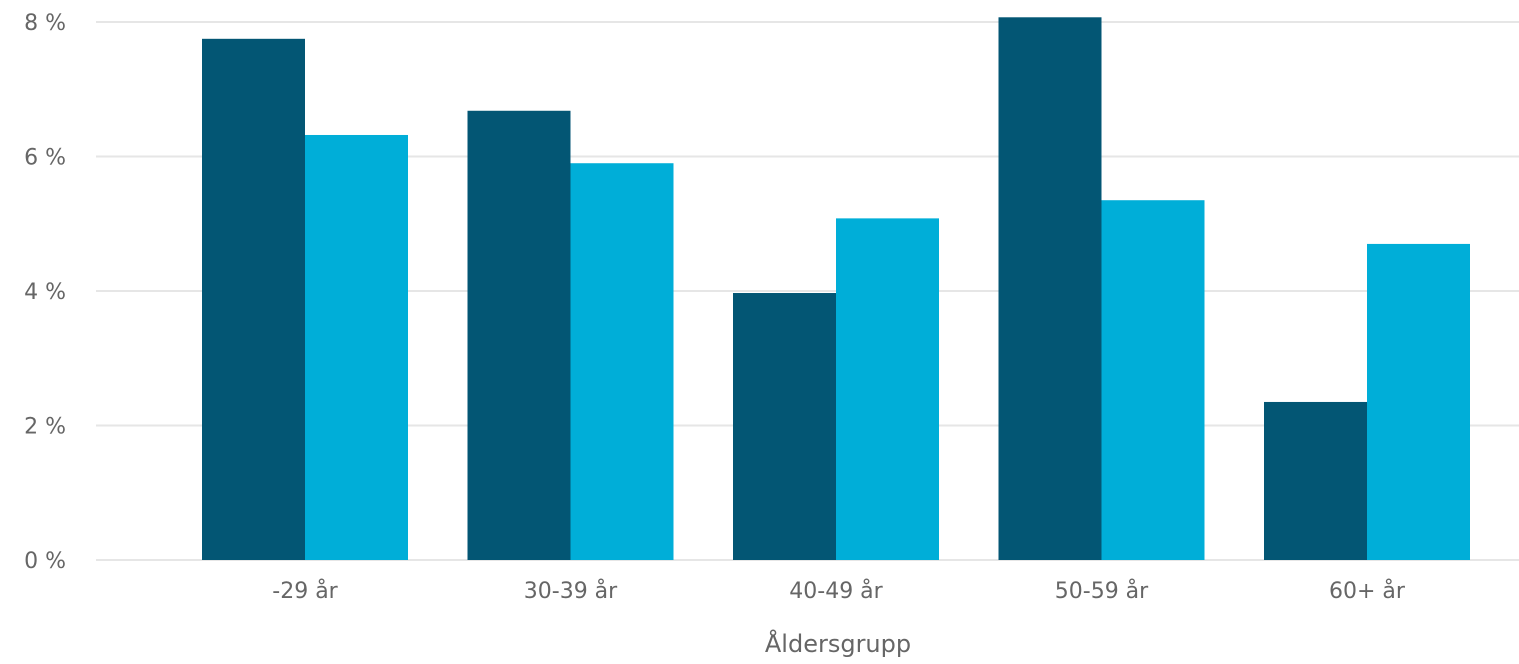 The width and height of the screenshot is (1519, 664). I want to click on y-tick-label: 0 %, so click(45, 561).